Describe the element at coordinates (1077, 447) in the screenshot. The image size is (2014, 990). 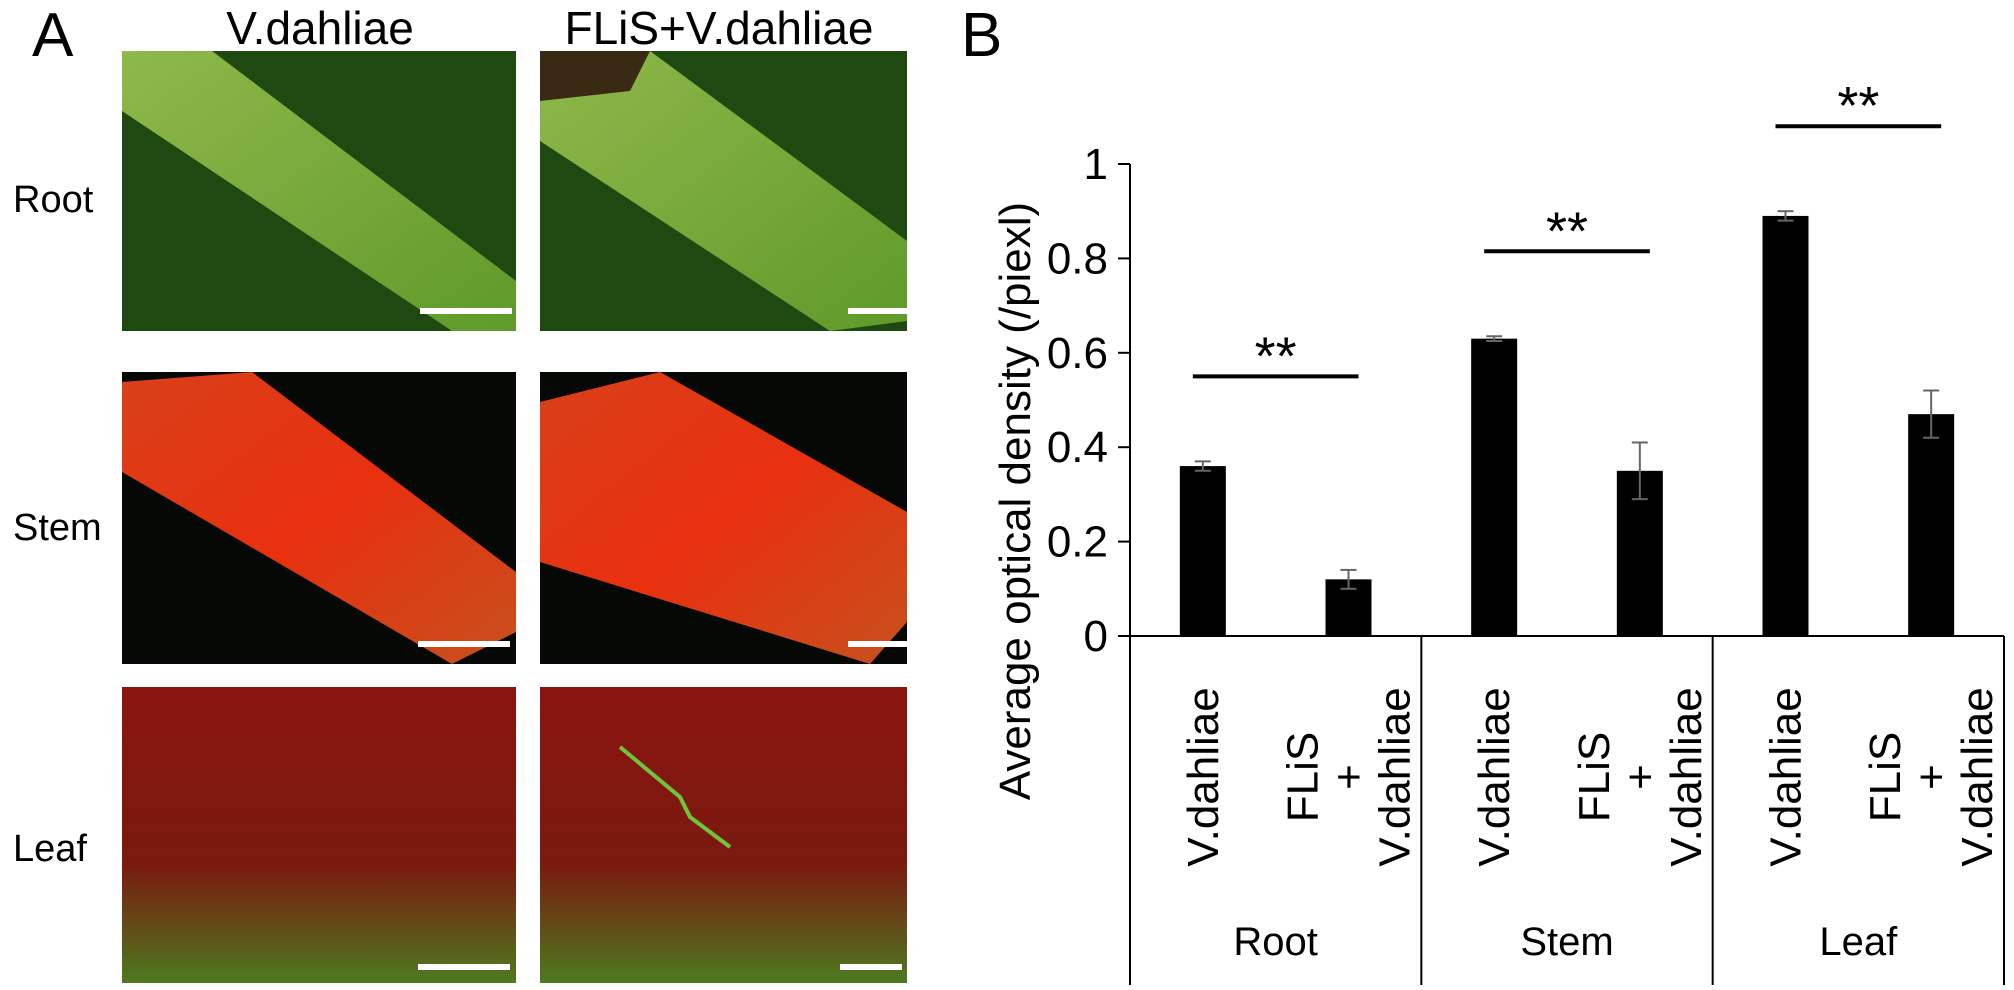
I see `y-tick-label: 0.4` at that location.